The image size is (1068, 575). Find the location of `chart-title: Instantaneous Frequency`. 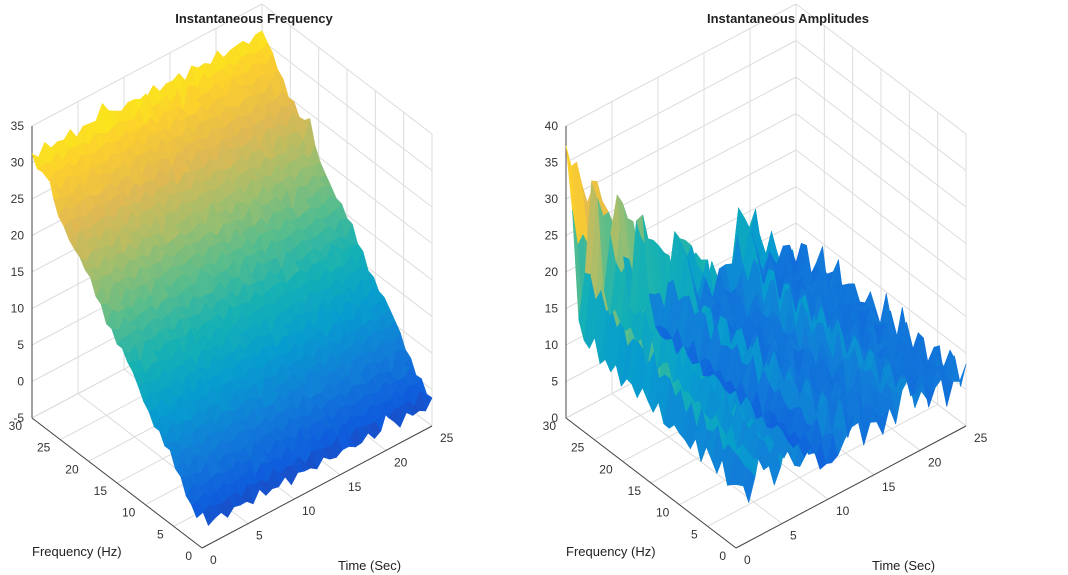

chart-title: Instantaneous Frequency is located at coordinates (254, 18).